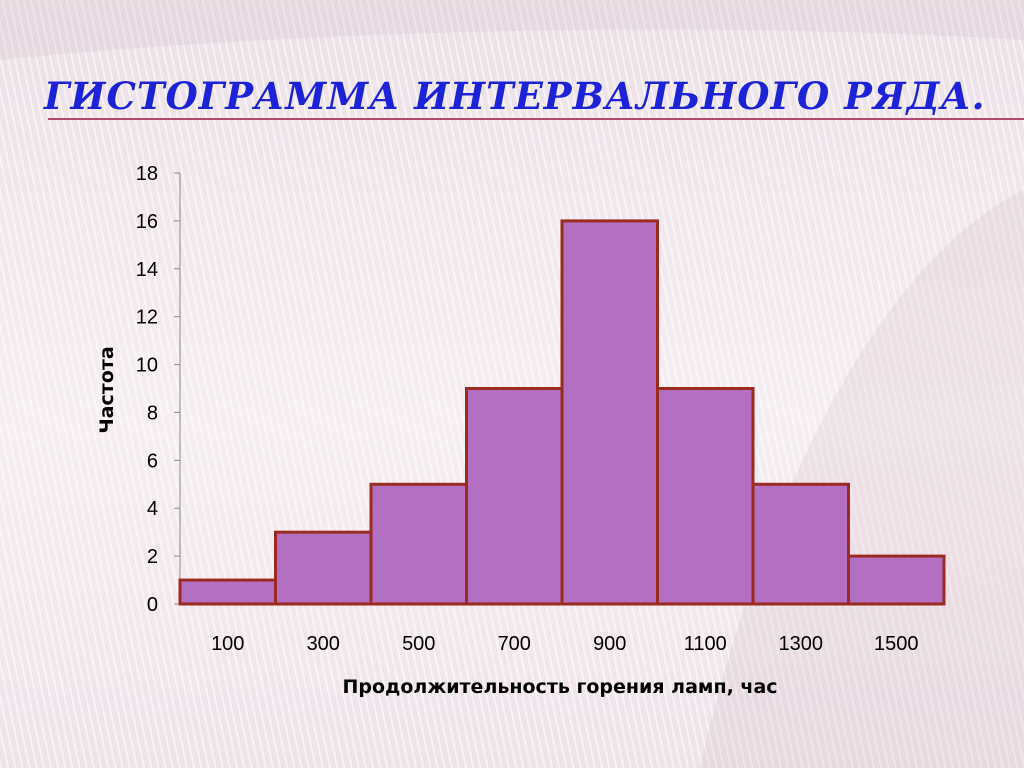  What do you see at coordinates (559, 687) in the screenshot?
I see `x-axis-title: Продолжительность горения ламп, час` at bounding box center [559, 687].